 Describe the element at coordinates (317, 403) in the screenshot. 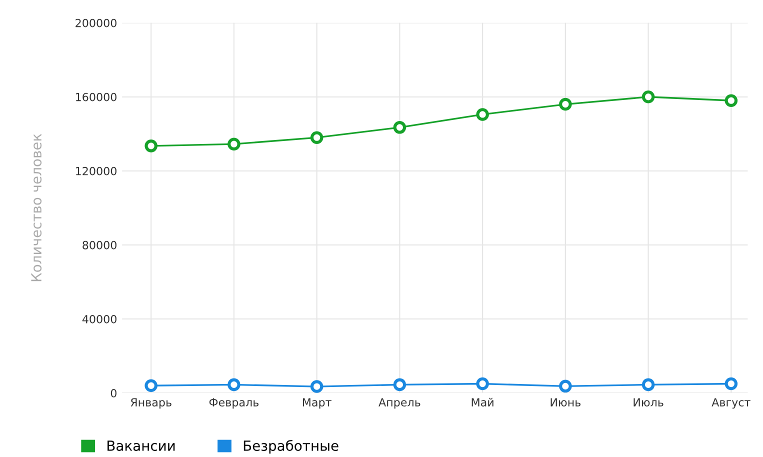

I see `x-tick-label: Март` at that location.